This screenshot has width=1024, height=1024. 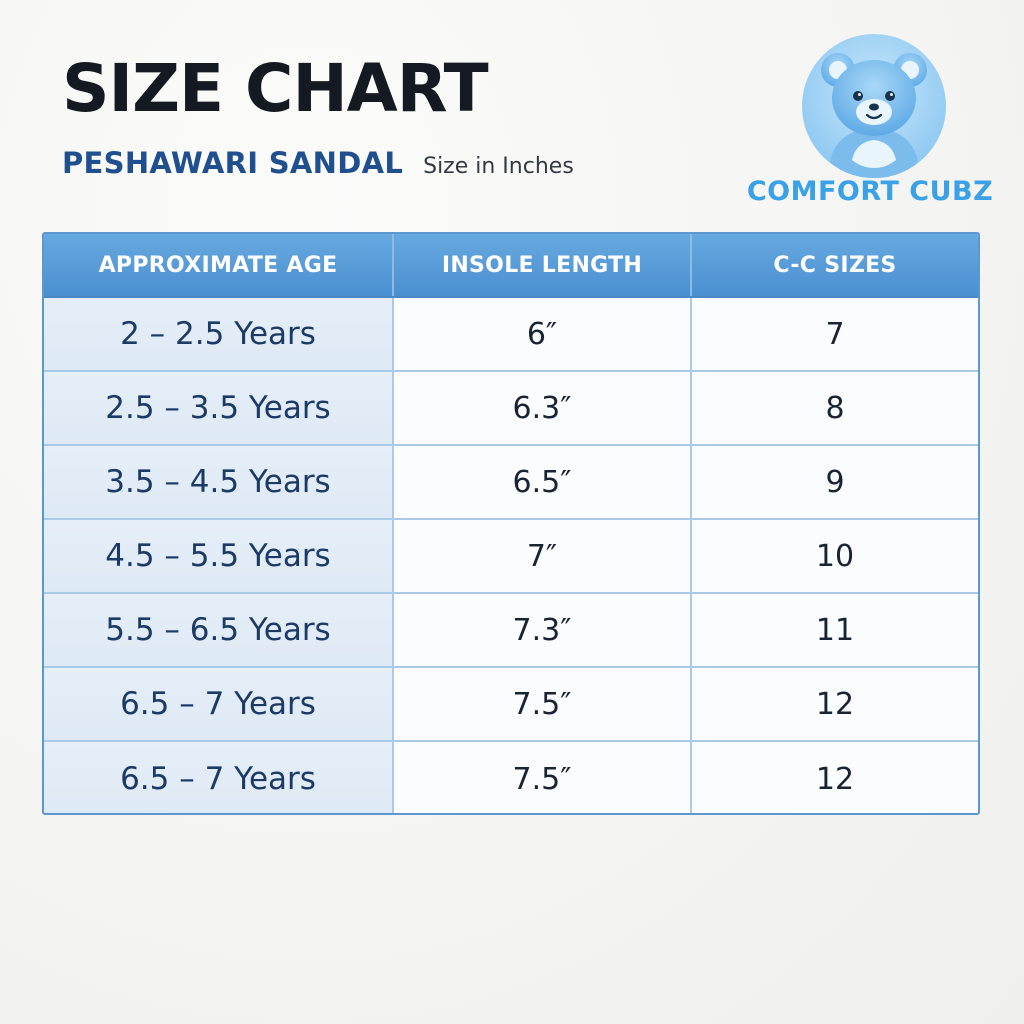 What do you see at coordinates (498, 166) in the screenshot?
I see `unit-note: Size in Inches` at bounding box center [498, 166].